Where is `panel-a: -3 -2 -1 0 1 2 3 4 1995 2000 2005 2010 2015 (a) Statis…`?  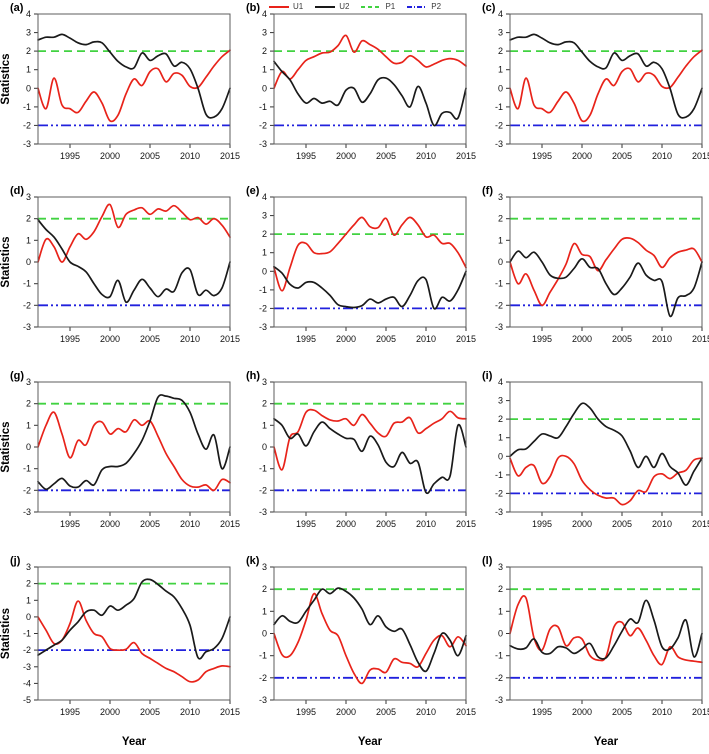 panel-a: -3 -2 -1 0 1 2 3 4 1995 2000 2005 2010 2015 (a) Statis… is located at coordinates (120, 81).